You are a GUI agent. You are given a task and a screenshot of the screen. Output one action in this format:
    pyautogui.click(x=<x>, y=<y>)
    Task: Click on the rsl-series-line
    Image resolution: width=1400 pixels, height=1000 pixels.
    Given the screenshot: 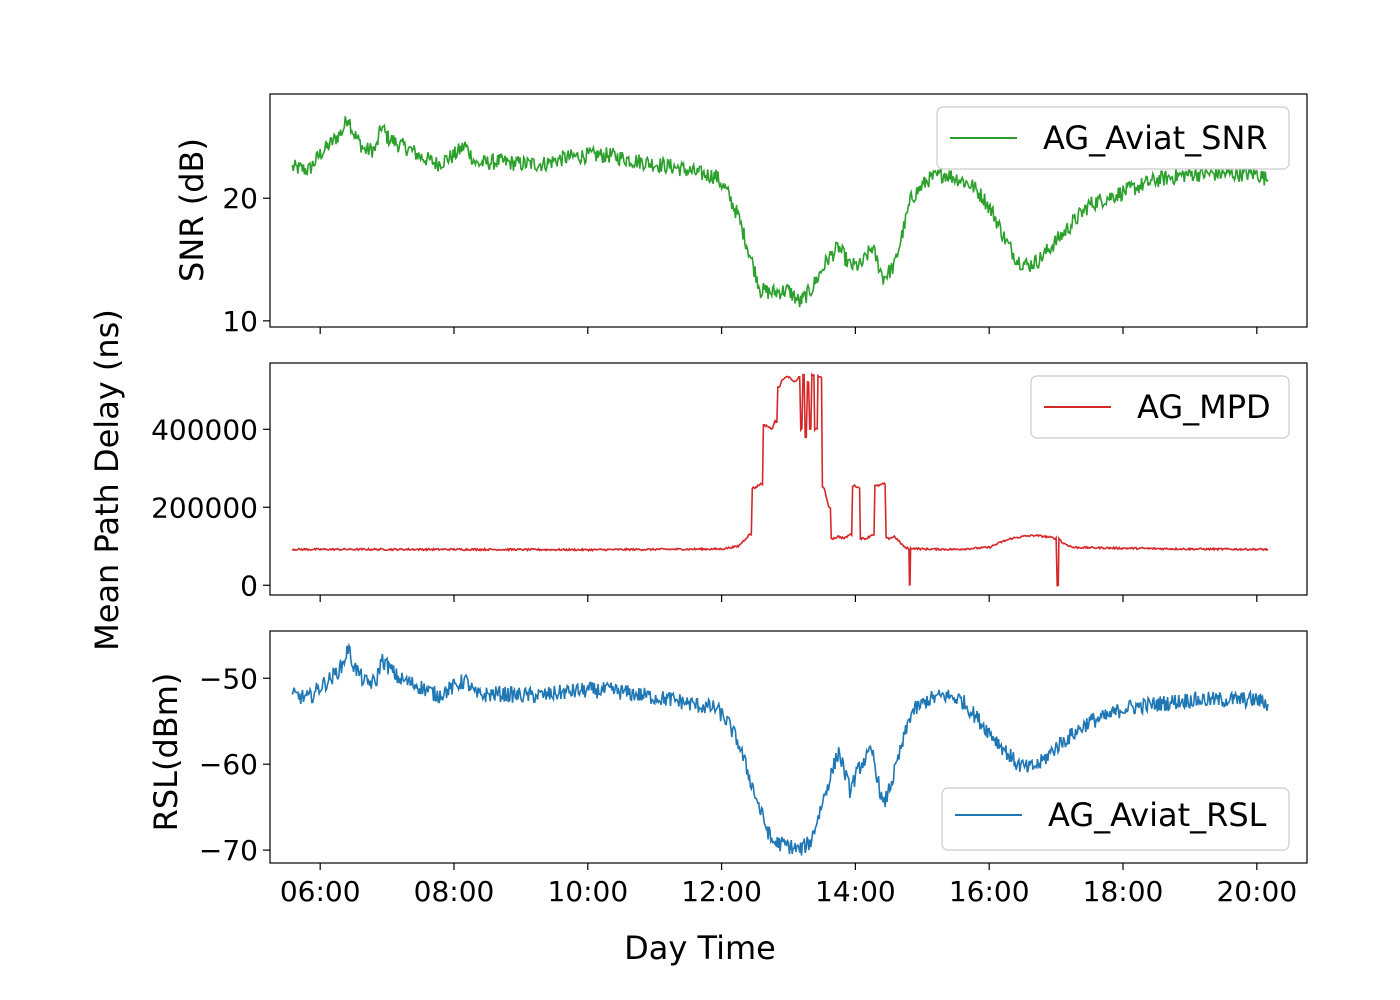 What is the action you would take?
    pyautogui.click(x=780, y=749)
    